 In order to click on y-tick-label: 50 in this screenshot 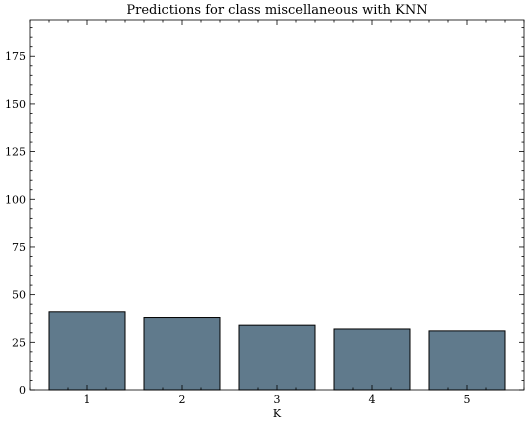, I will do `click(19, 295)`.